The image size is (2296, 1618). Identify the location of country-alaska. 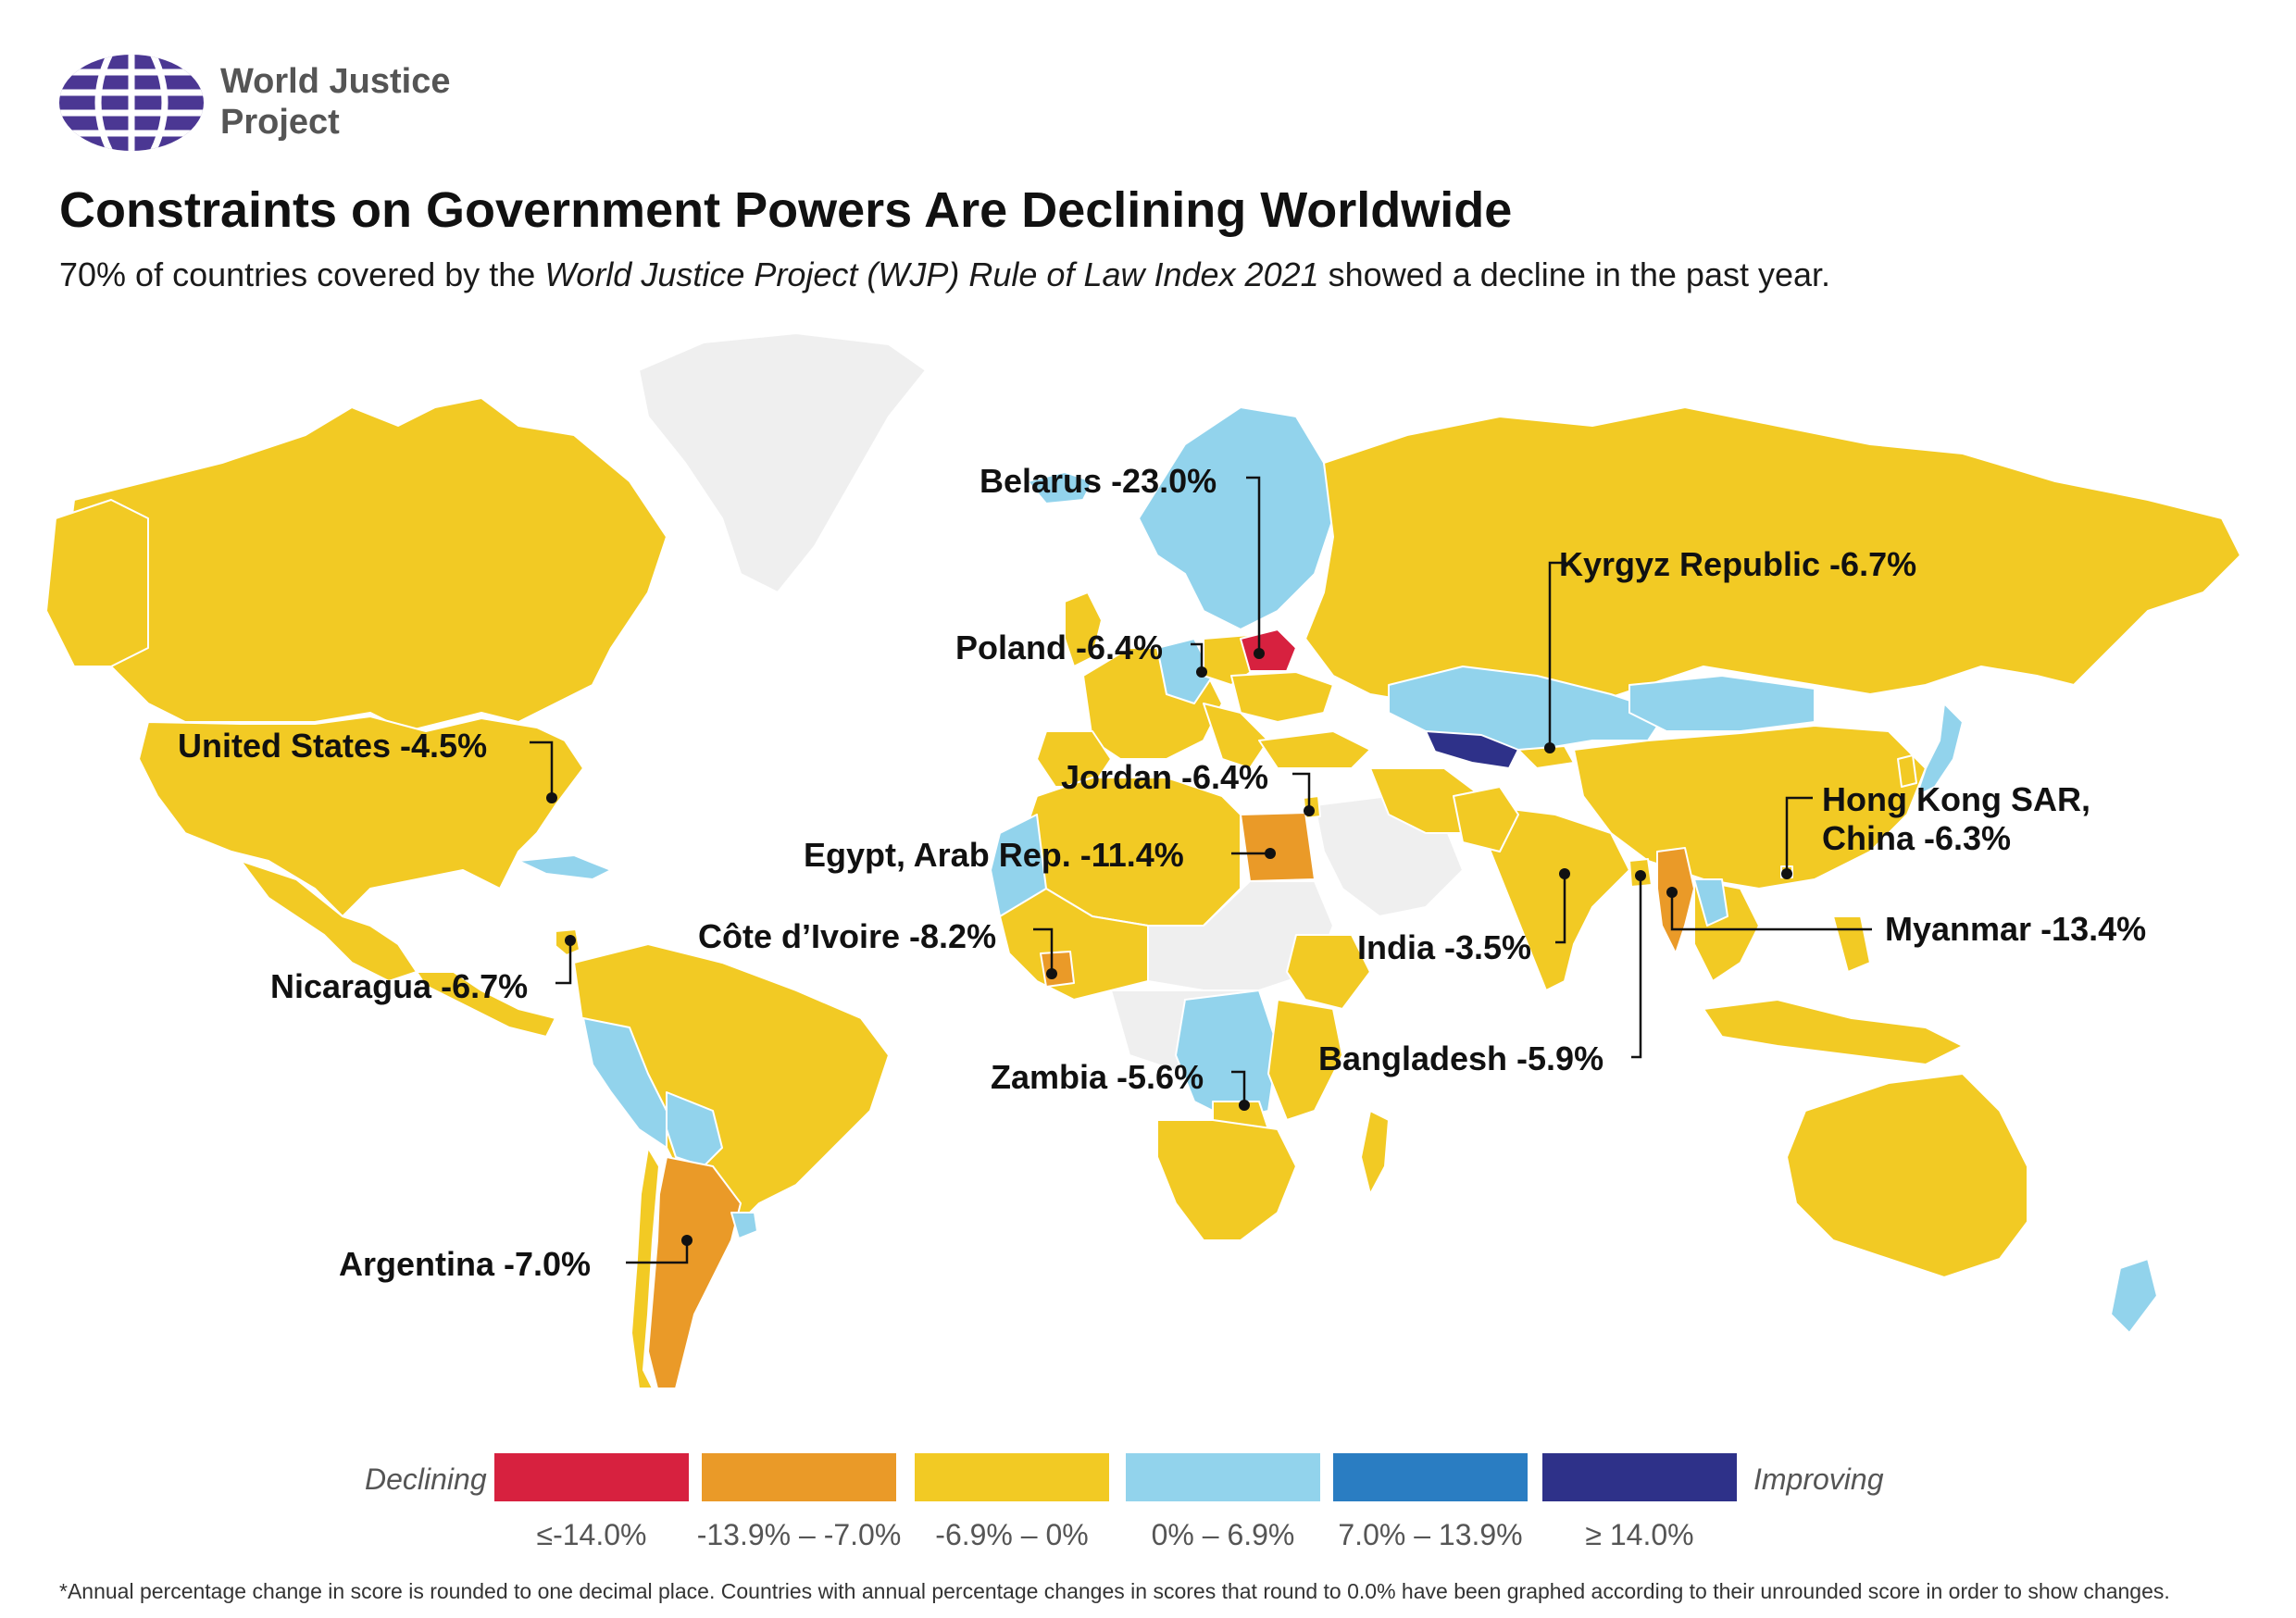
(97, 583).